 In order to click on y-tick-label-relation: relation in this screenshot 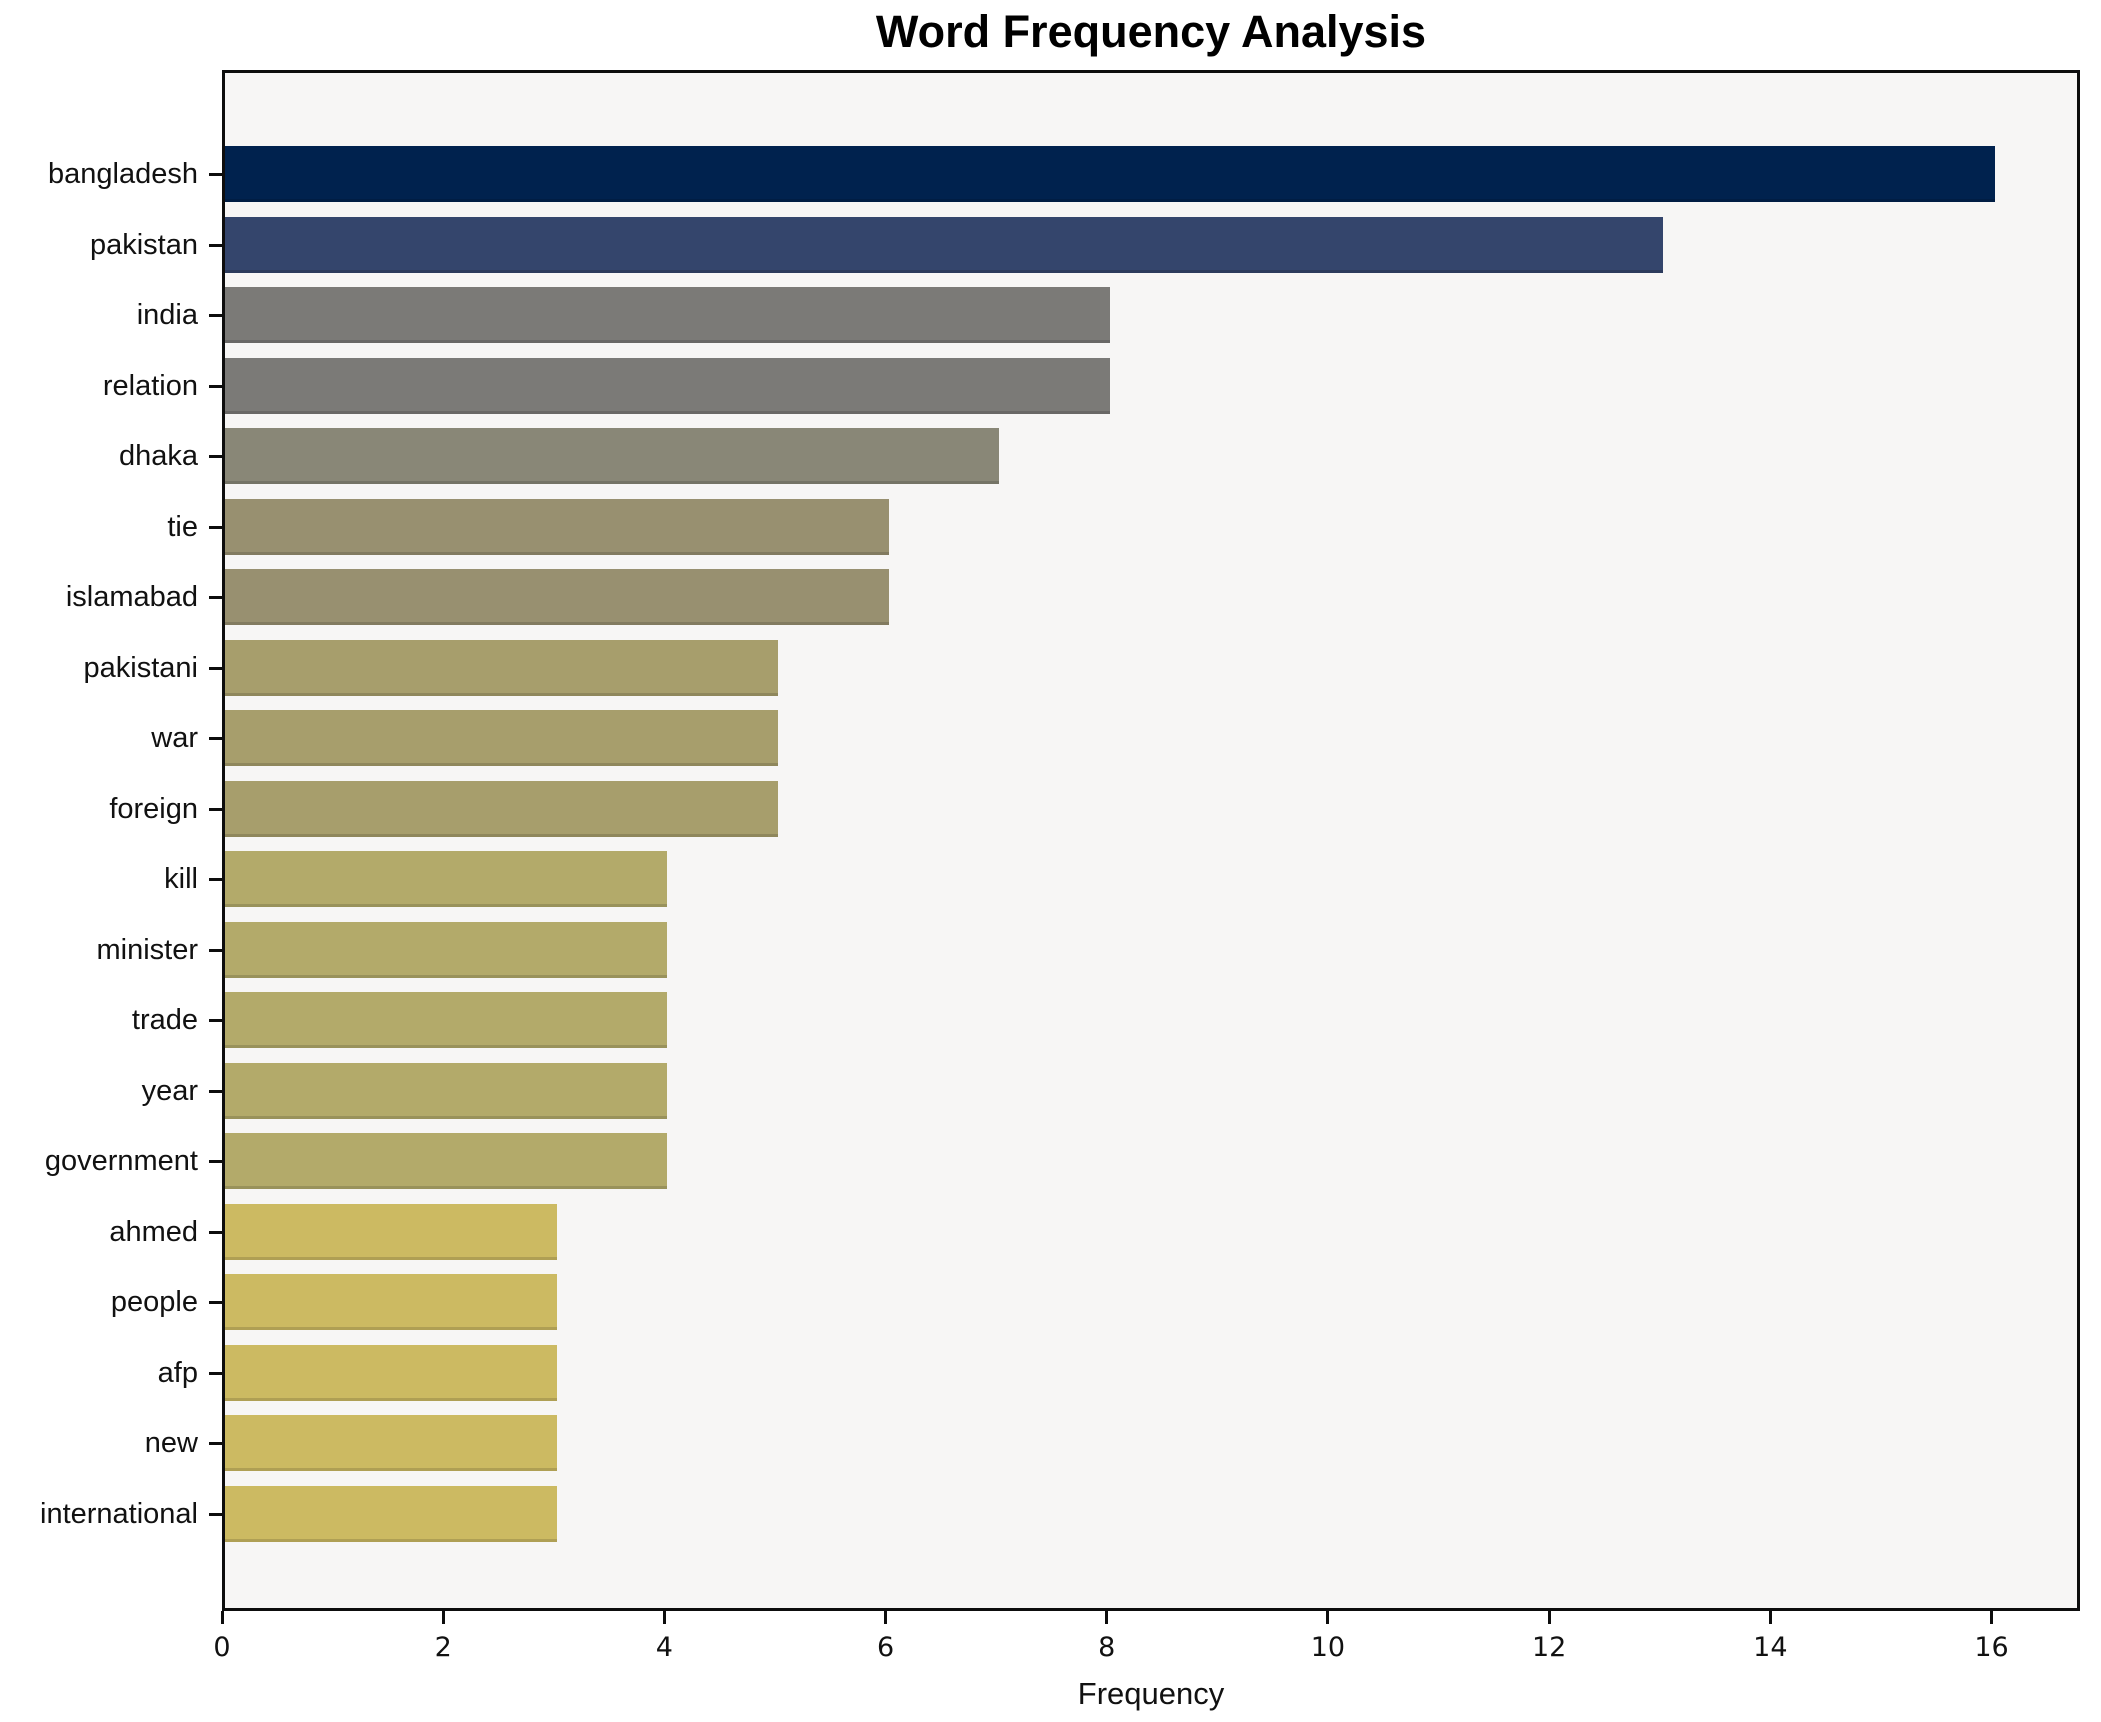, I will do `click(150, 385)`.